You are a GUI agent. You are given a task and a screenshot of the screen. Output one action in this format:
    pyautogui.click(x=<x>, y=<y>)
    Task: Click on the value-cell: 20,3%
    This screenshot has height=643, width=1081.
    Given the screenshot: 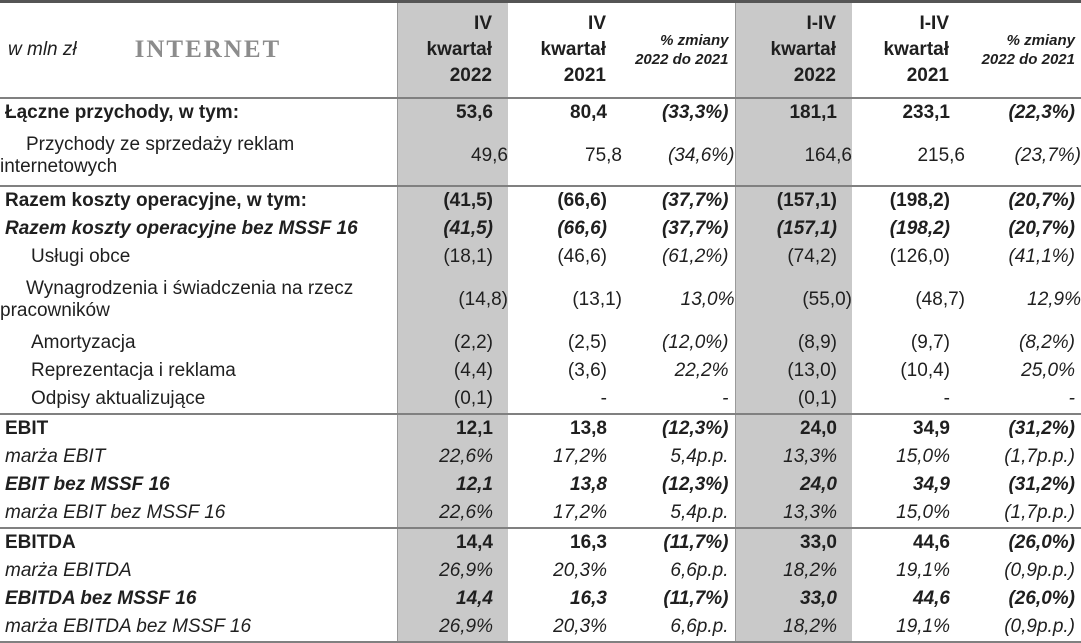 What is the action you would take?
    pyautogui.click(x=580, y=570)
    